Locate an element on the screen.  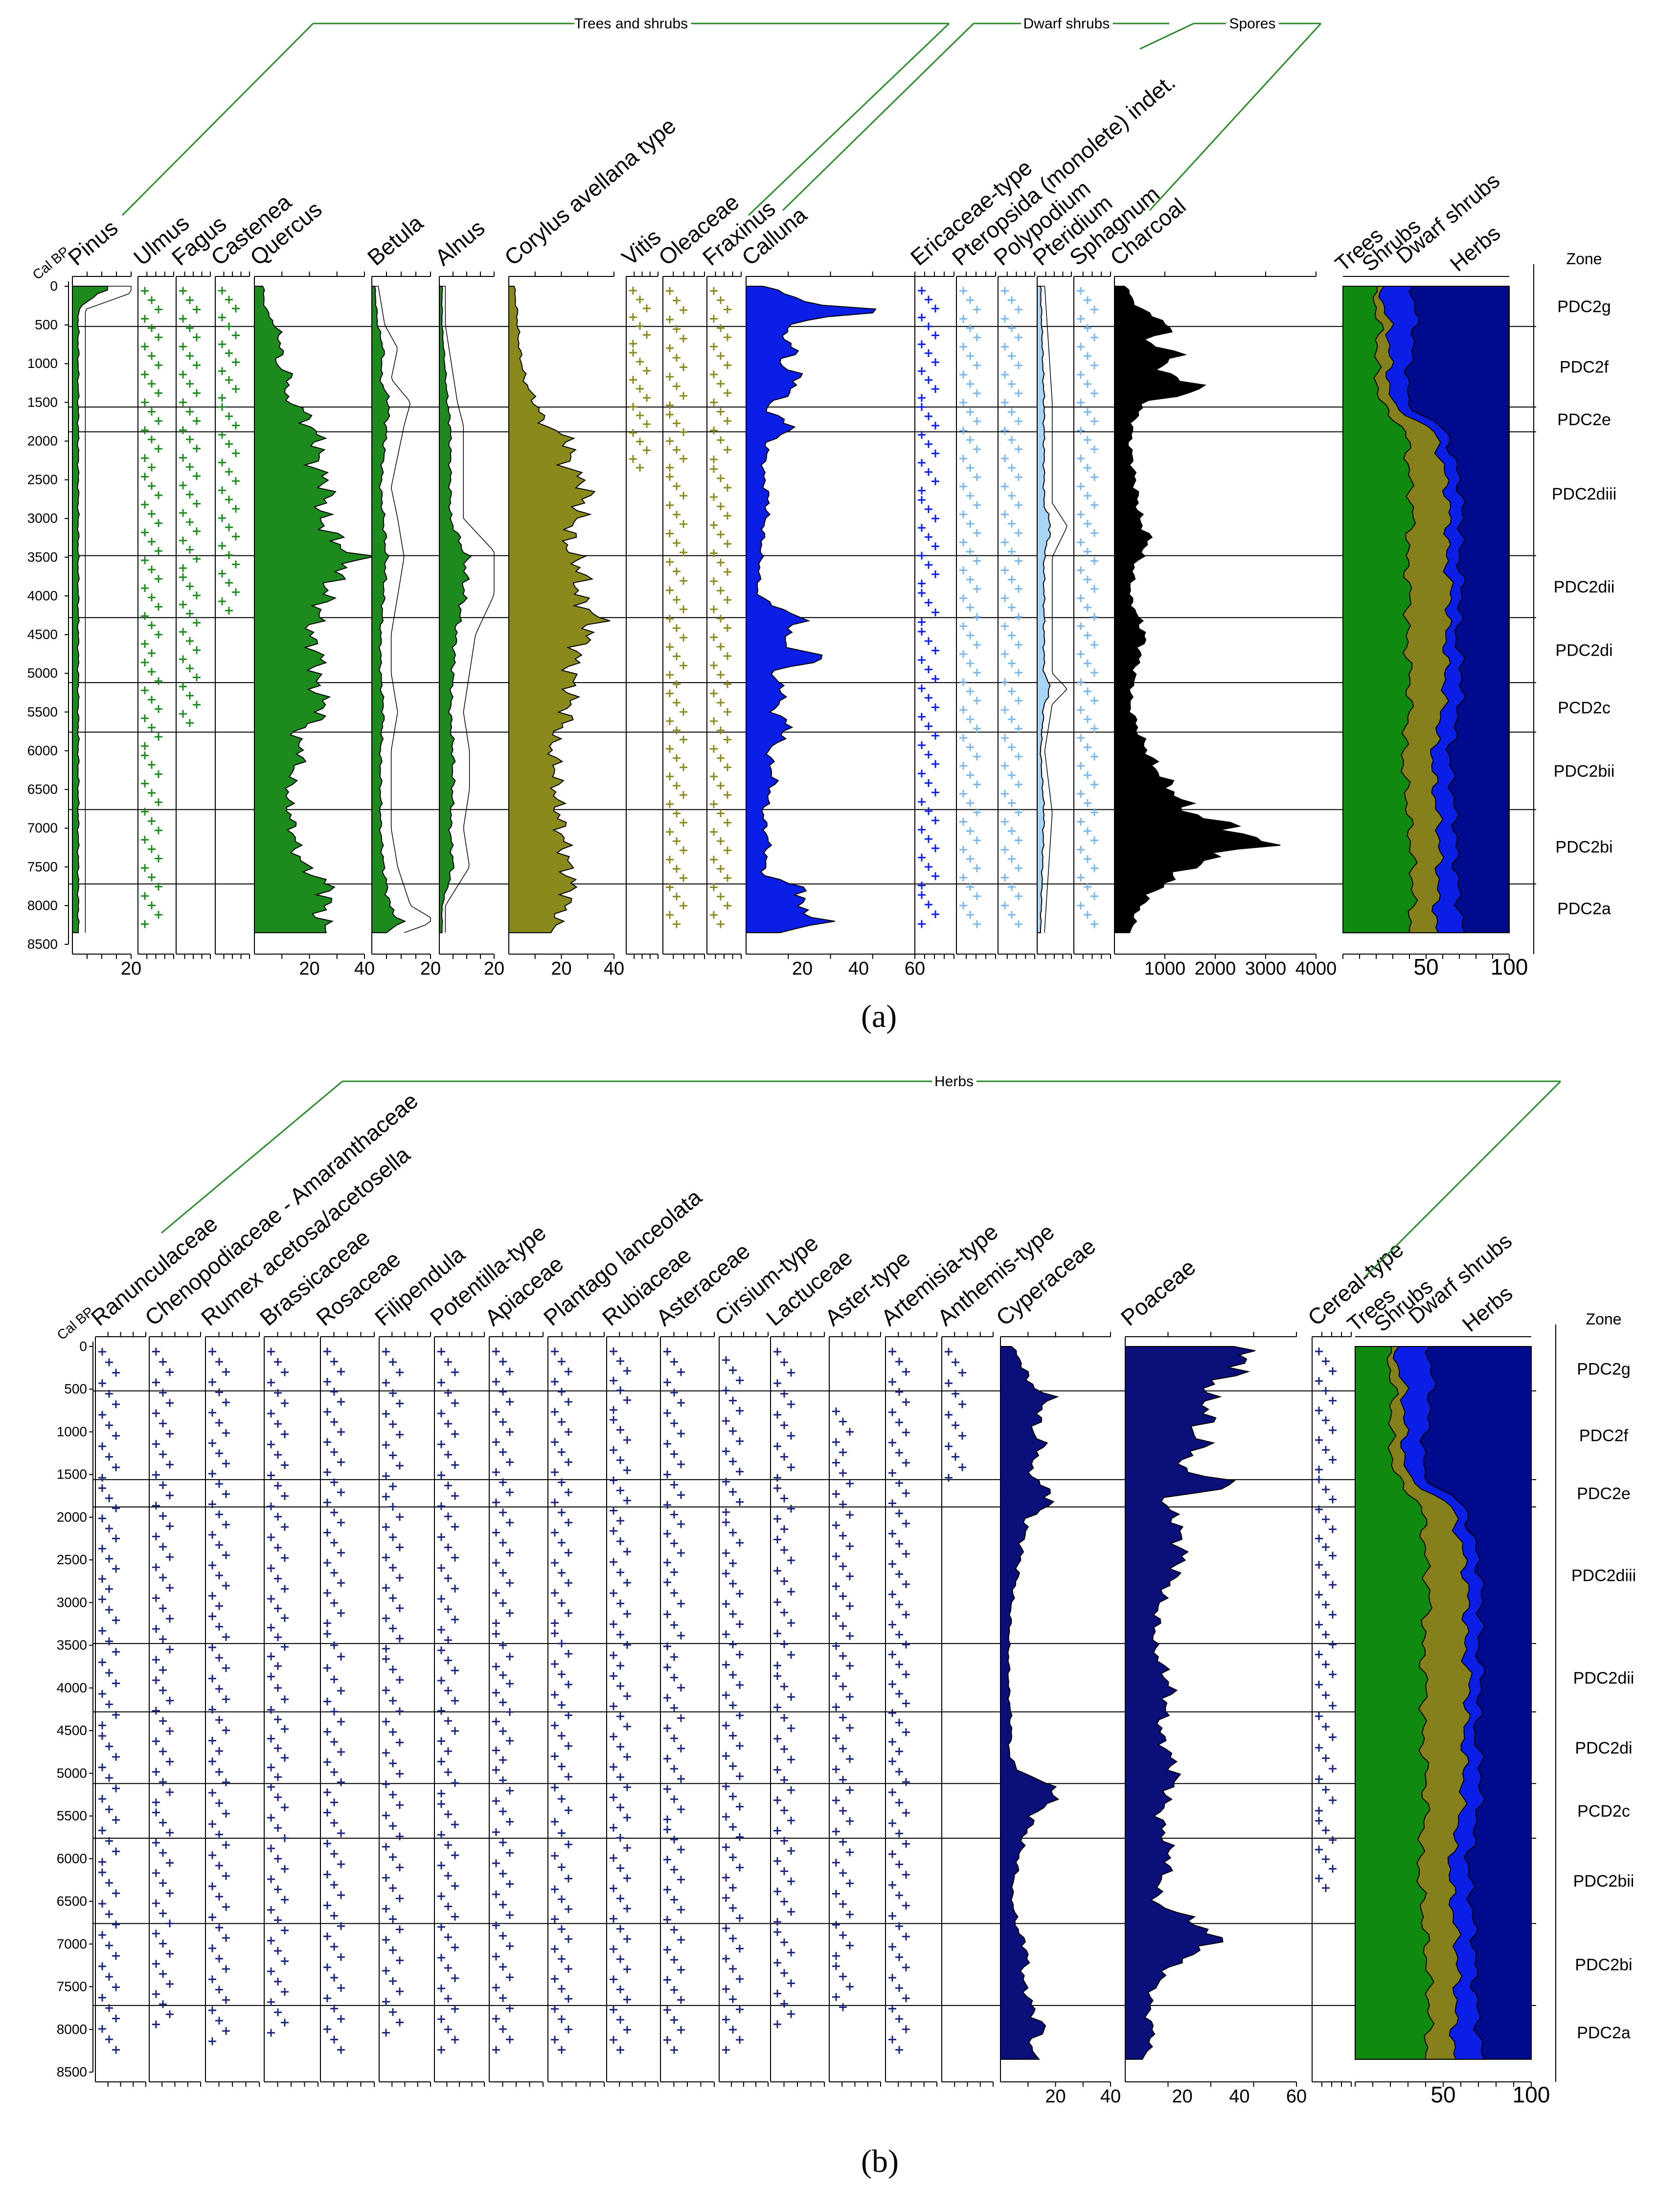
zone-label: PCD2c is located at coordinates (1603, 1811).